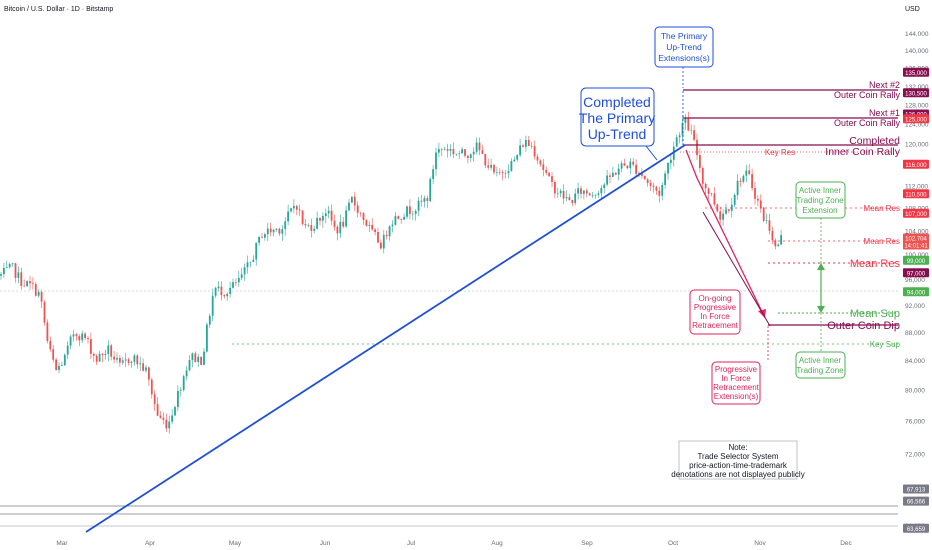 The width and height of the screenshot is (932, 550). I want to click on callout-line: Retracement, so click(715, 325).